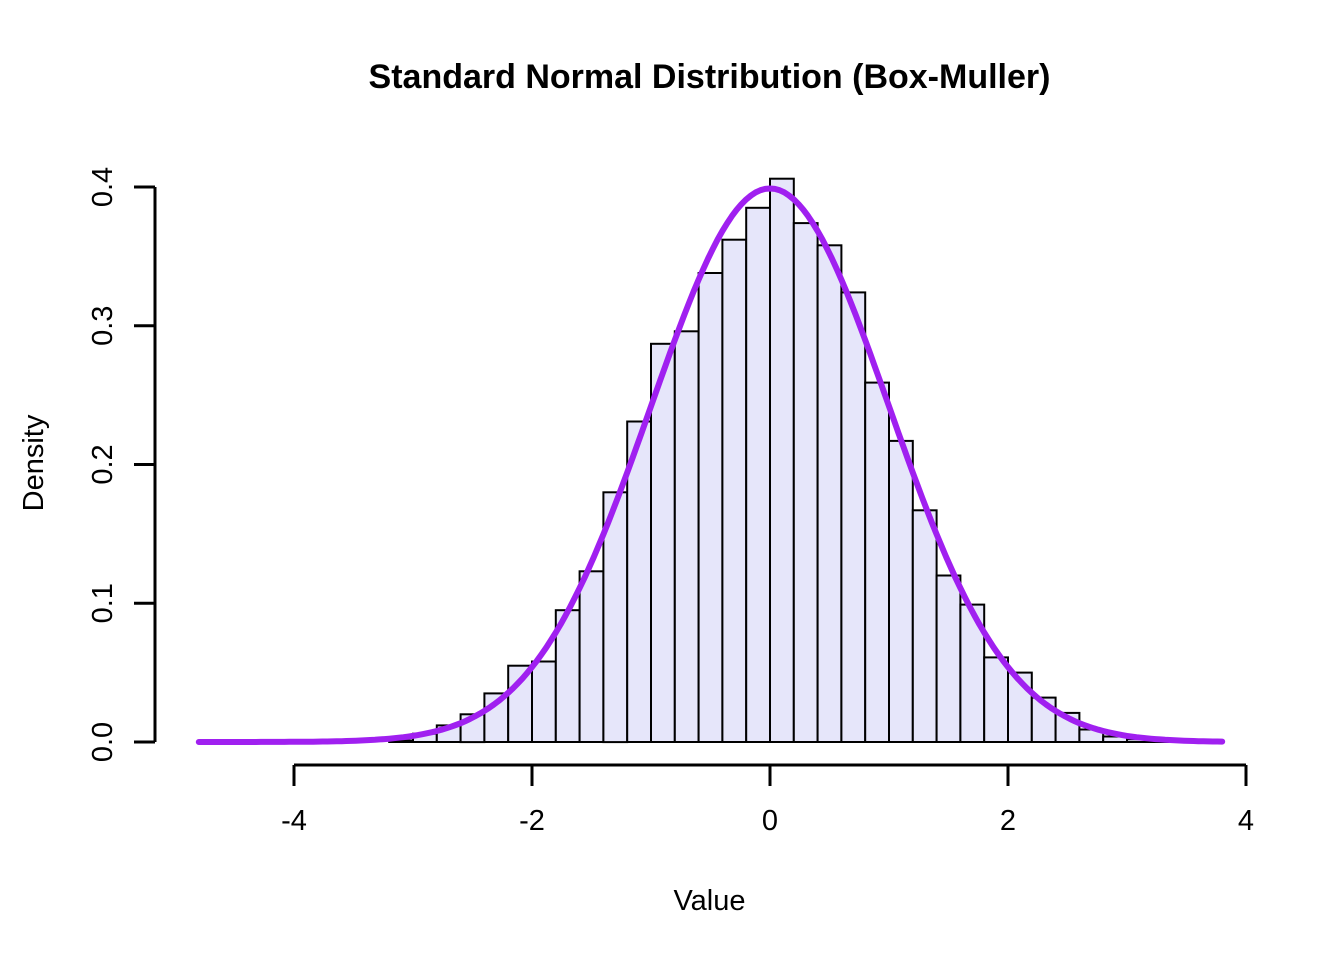 The width and height of the screenshot is (1344, 960). I want to click on y-tick-label: 0.4, so click(103, 187).